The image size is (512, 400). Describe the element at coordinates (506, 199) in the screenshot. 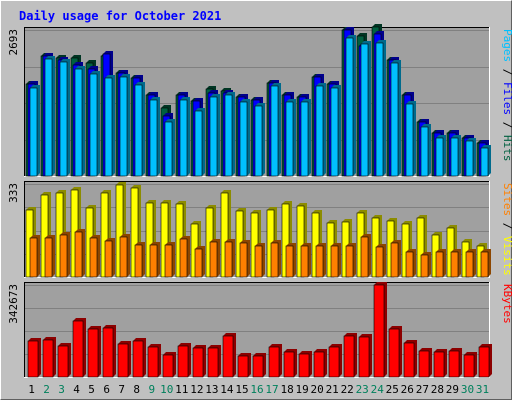

I see `legend-part: Sites` at that location.